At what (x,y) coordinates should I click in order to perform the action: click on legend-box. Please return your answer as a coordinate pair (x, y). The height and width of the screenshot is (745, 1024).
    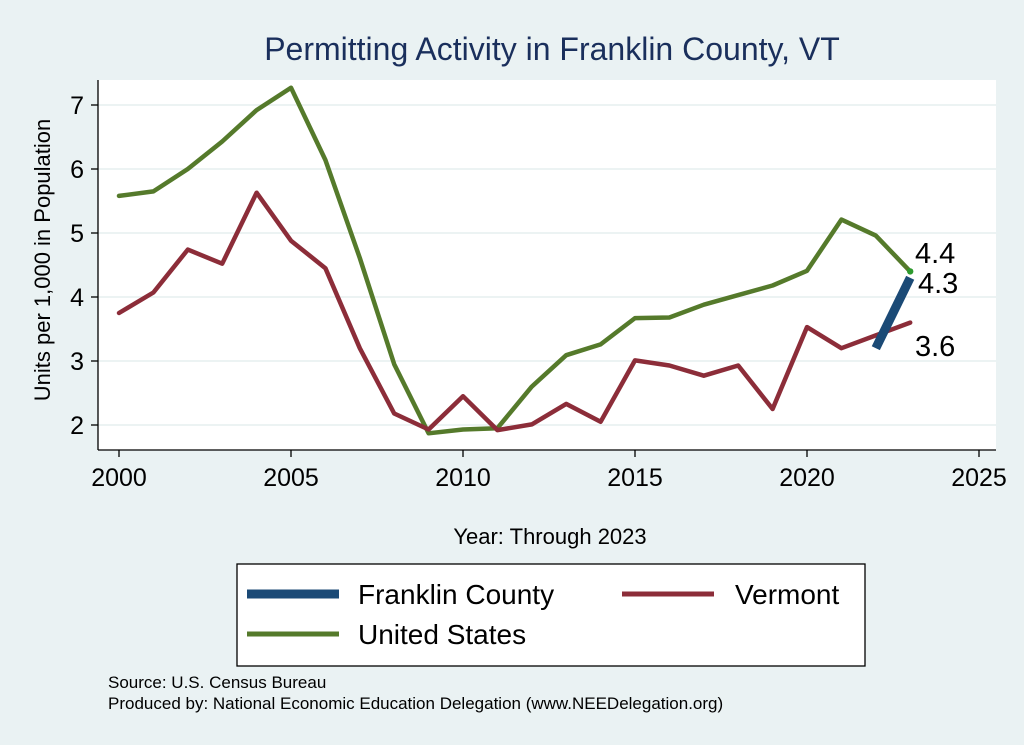
    Looking at the image, I should click on (551, 615).